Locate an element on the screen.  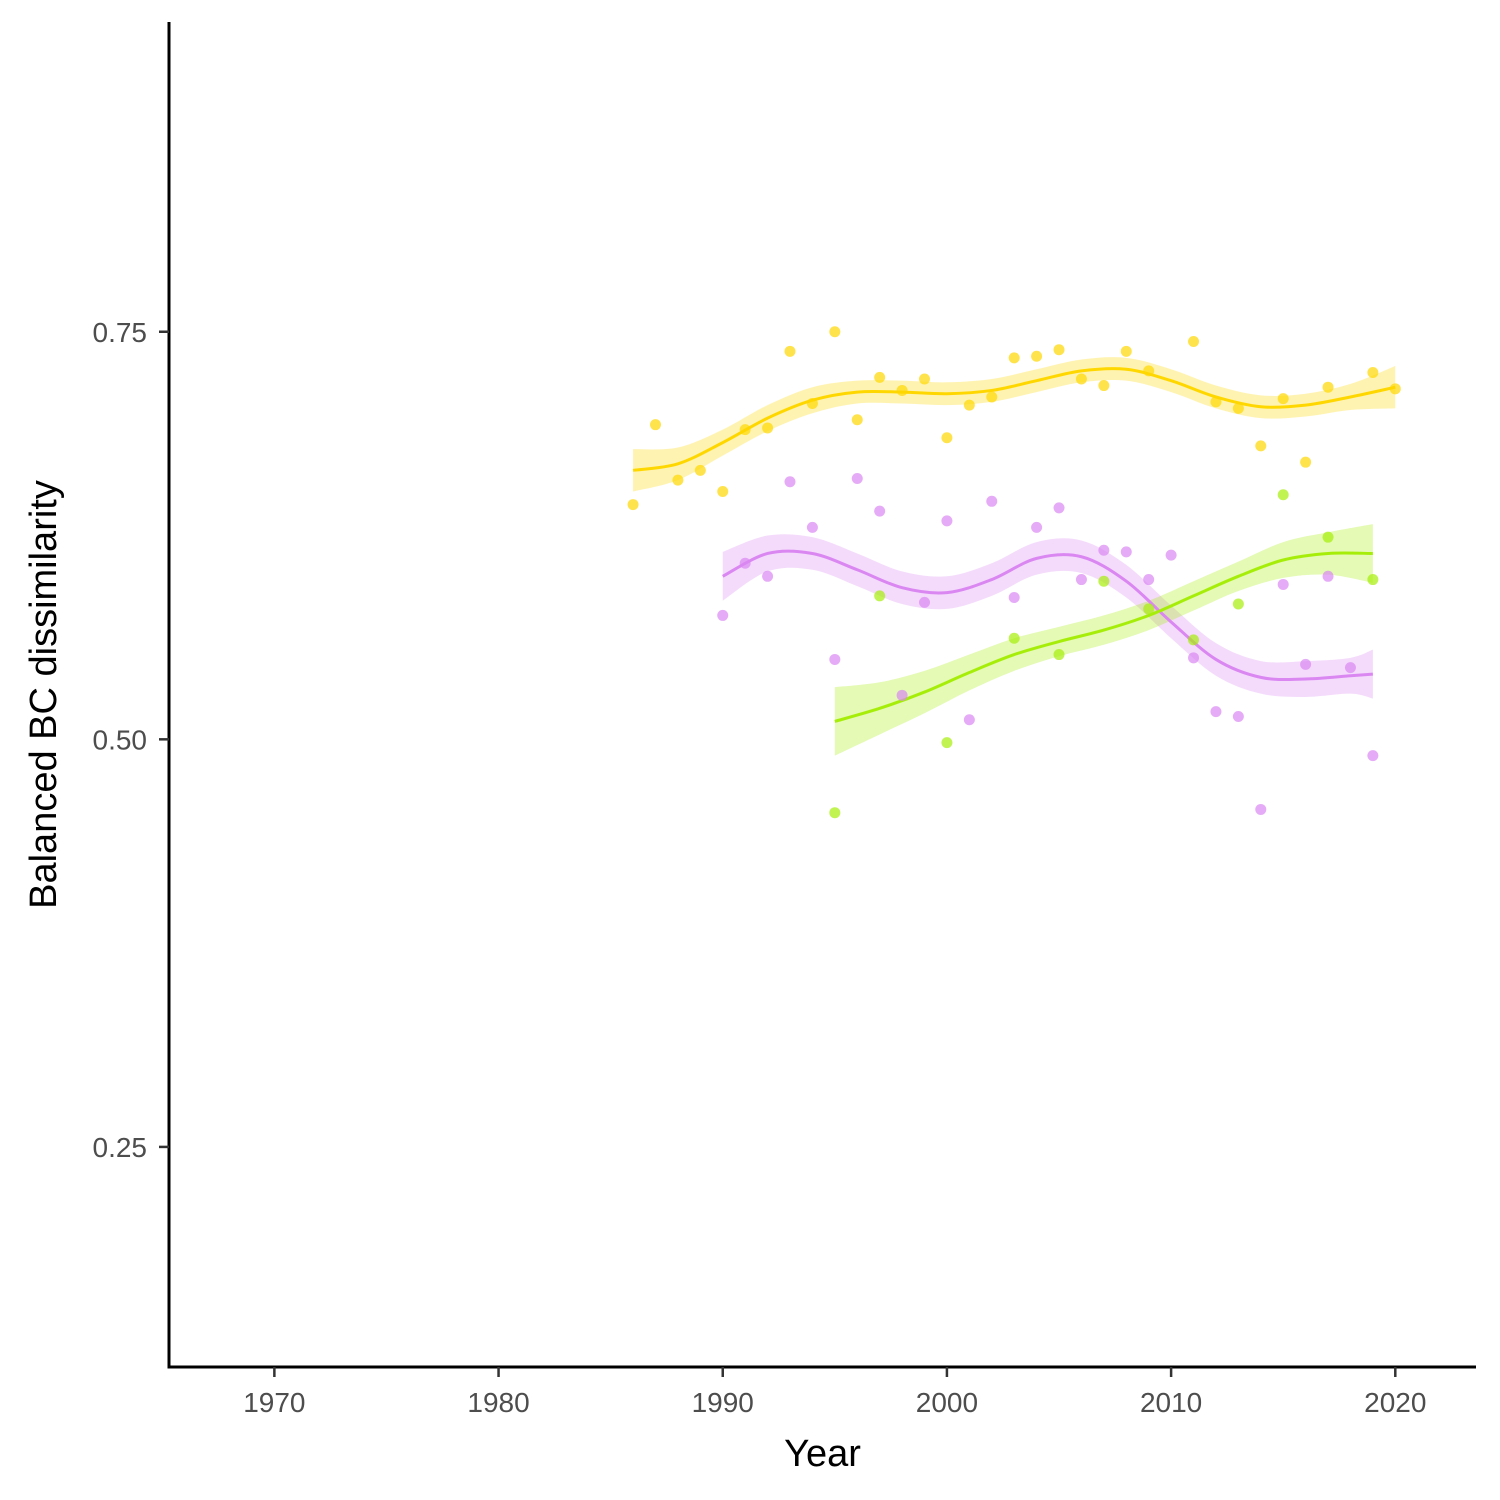
x-tick-label: 1970 is located at coordinates (274, 1402).